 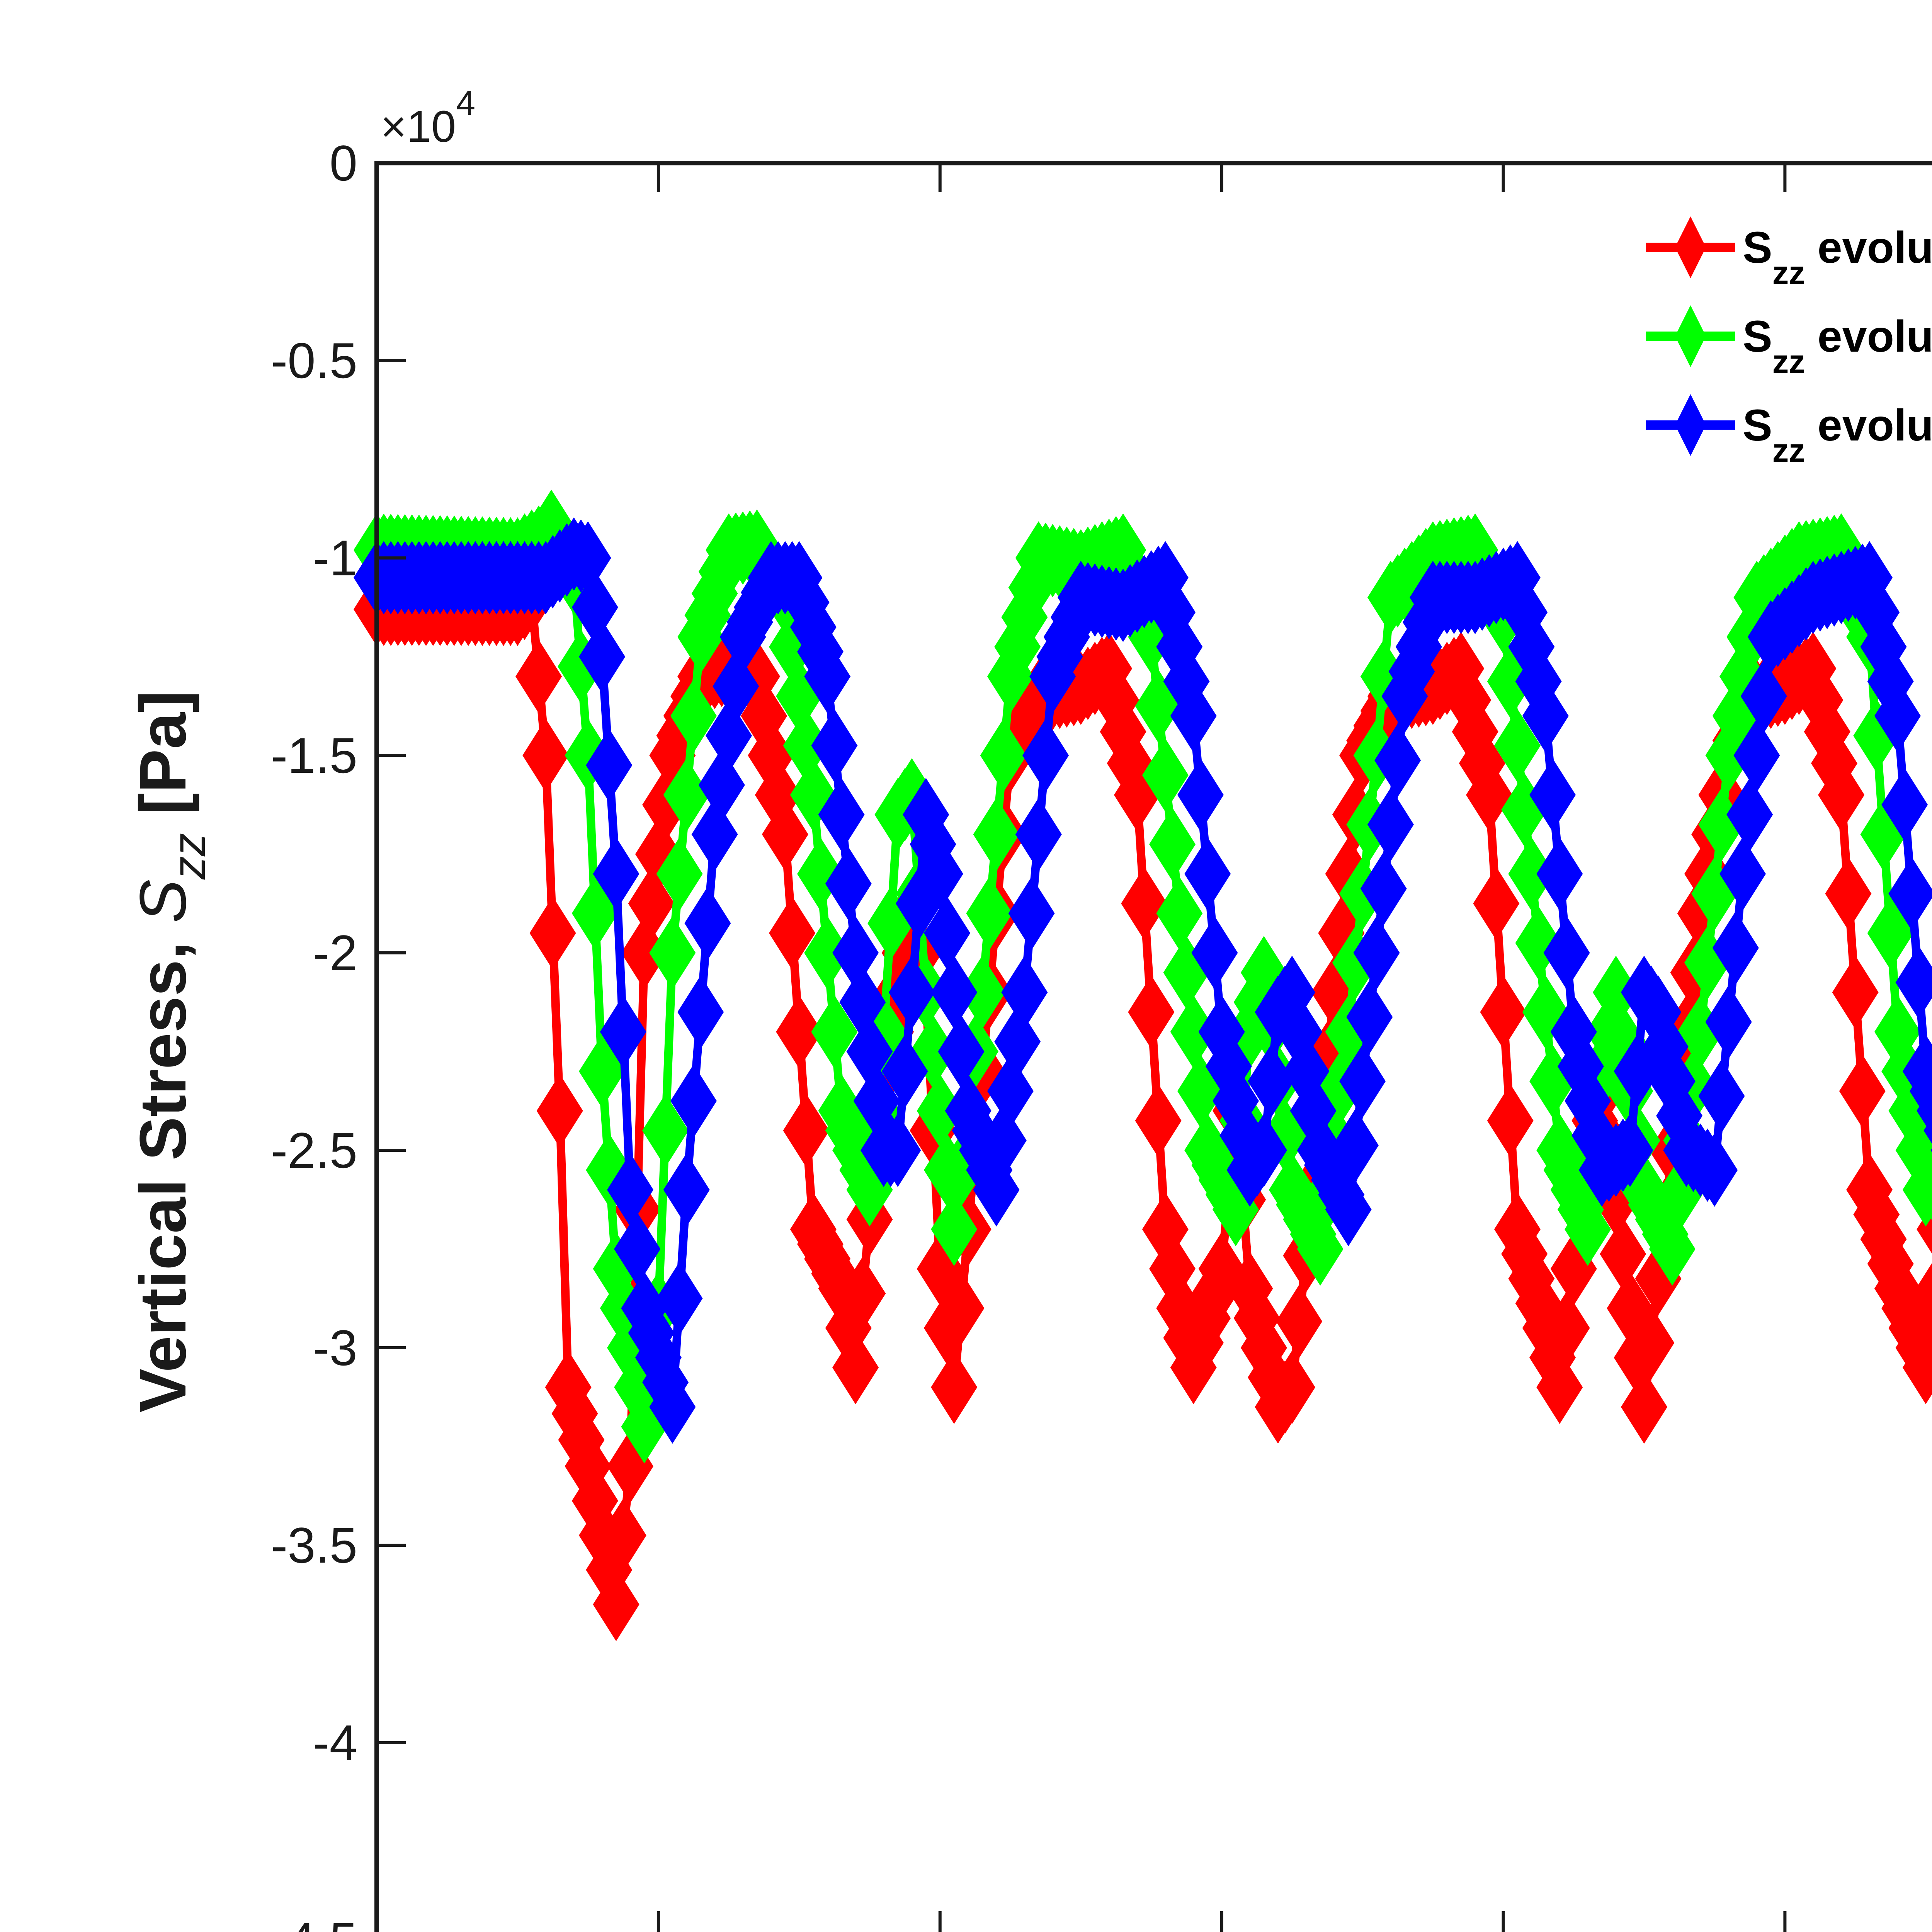 I want to click on legend-text-rest: evolution at (0.675, 0, 0.6)., so click(x=1869, y=248).